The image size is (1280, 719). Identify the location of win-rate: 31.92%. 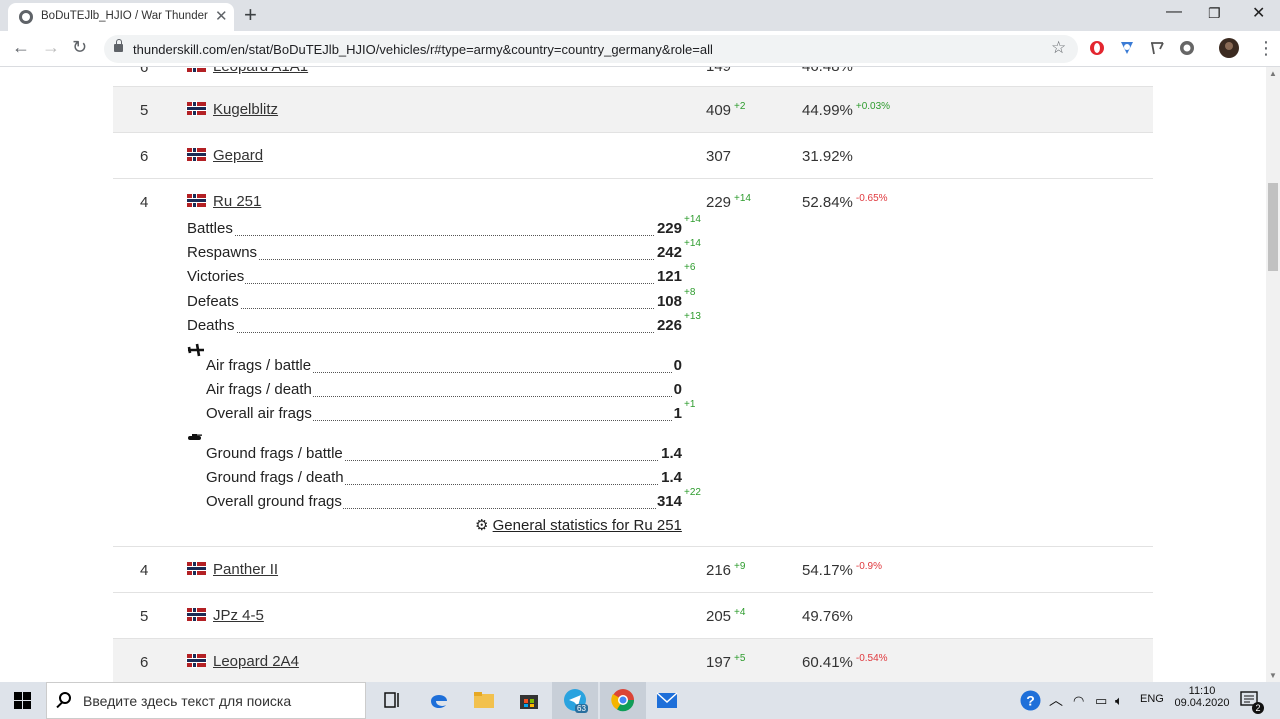
(827, 156).